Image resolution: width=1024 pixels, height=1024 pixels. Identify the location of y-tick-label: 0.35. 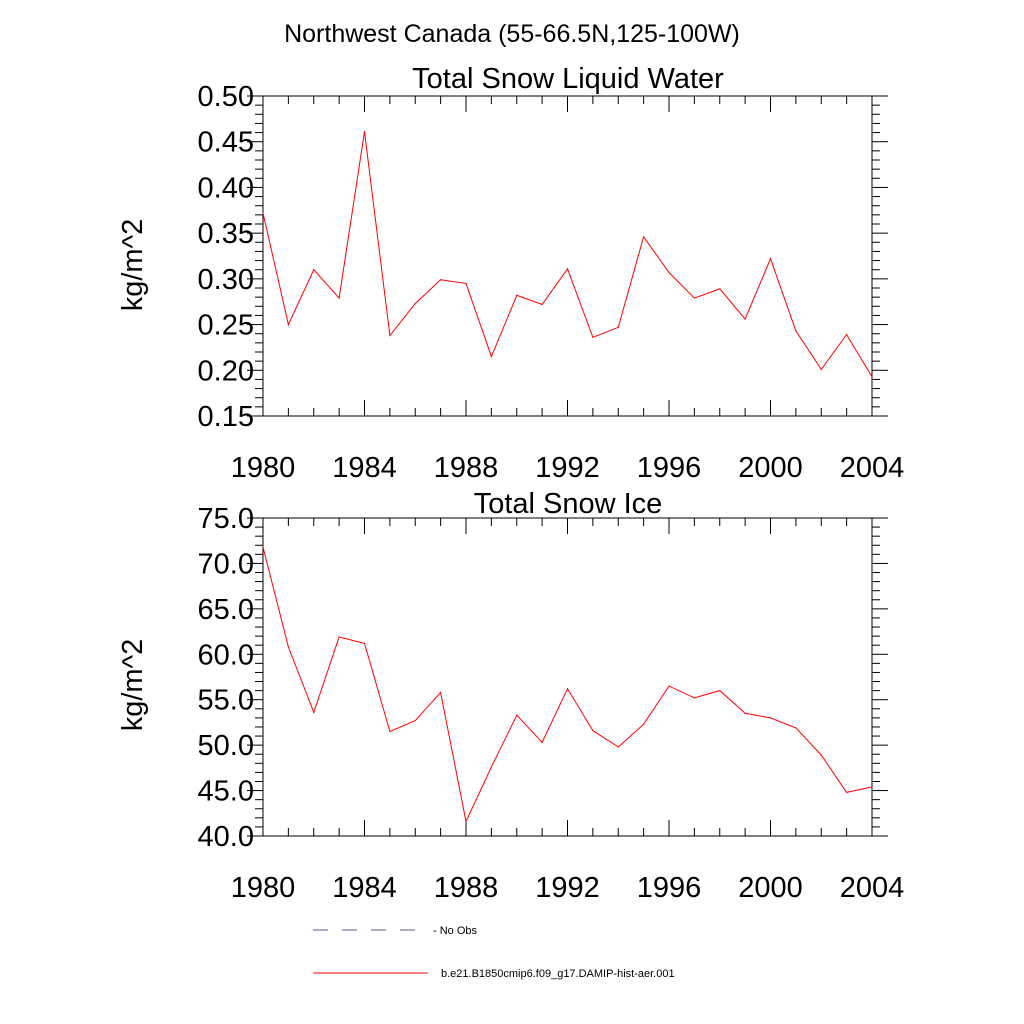
(226, 234).